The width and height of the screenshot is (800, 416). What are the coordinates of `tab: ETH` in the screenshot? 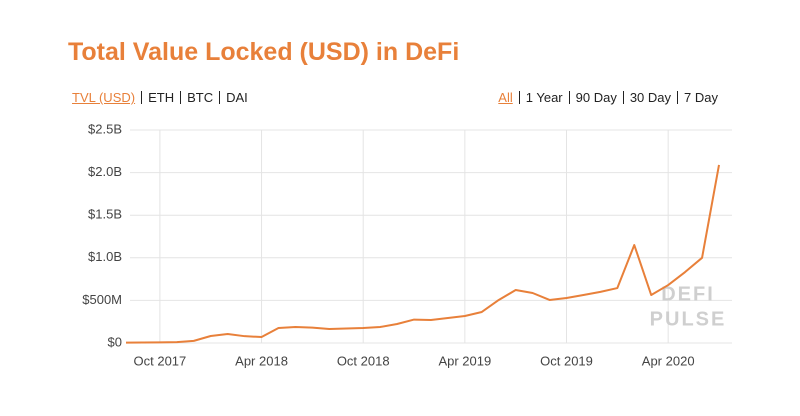 It's located at (160, 97).